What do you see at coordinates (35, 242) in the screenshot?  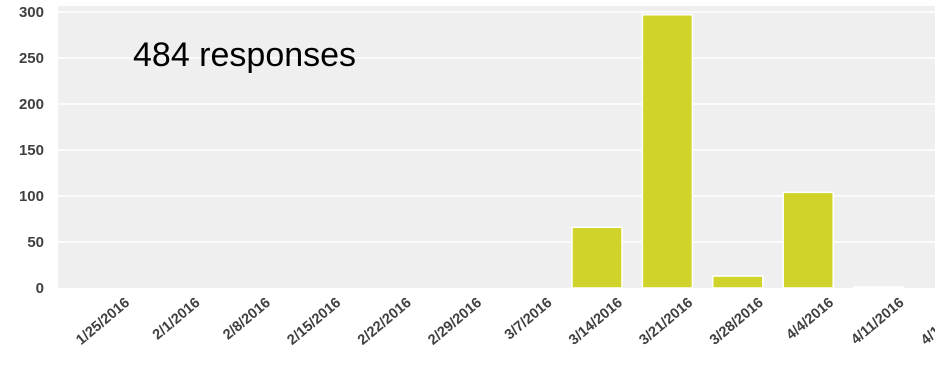 I see `y-tick-label: 50` at bounding box center [35, 242].